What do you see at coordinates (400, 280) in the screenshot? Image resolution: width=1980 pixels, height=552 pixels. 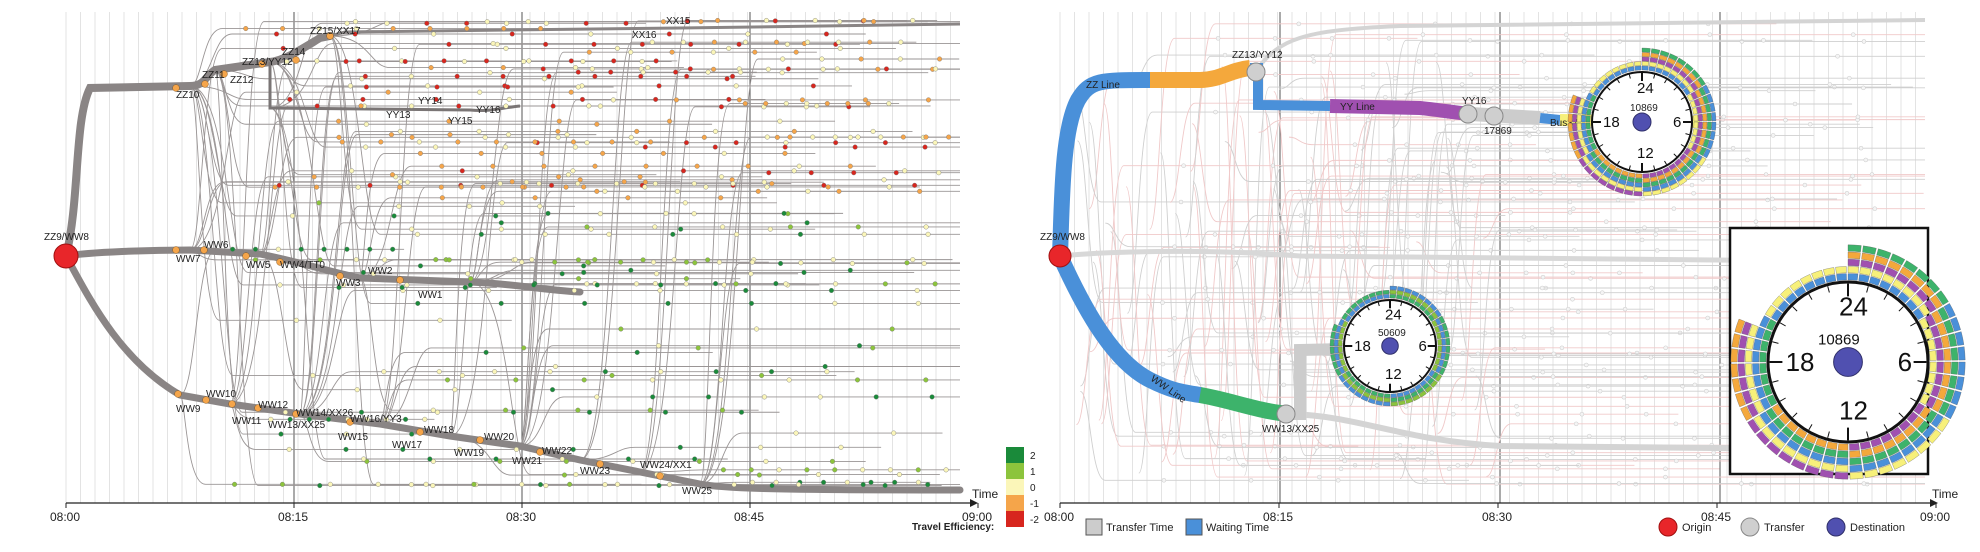 I see `key-station-dot` at bounding box center [400, 280].